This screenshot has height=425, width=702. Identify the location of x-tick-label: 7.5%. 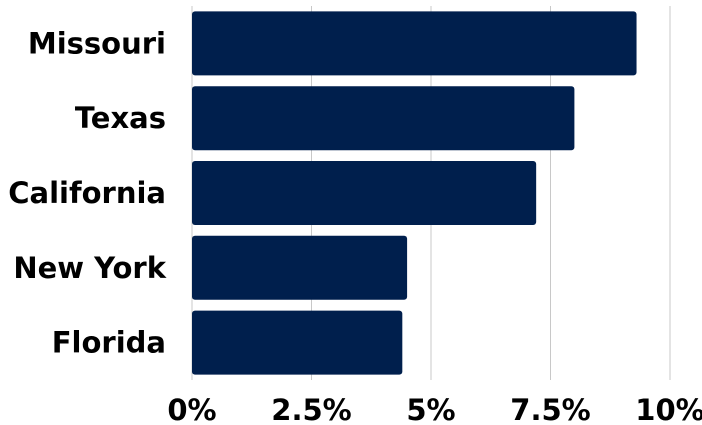
(550, 409).